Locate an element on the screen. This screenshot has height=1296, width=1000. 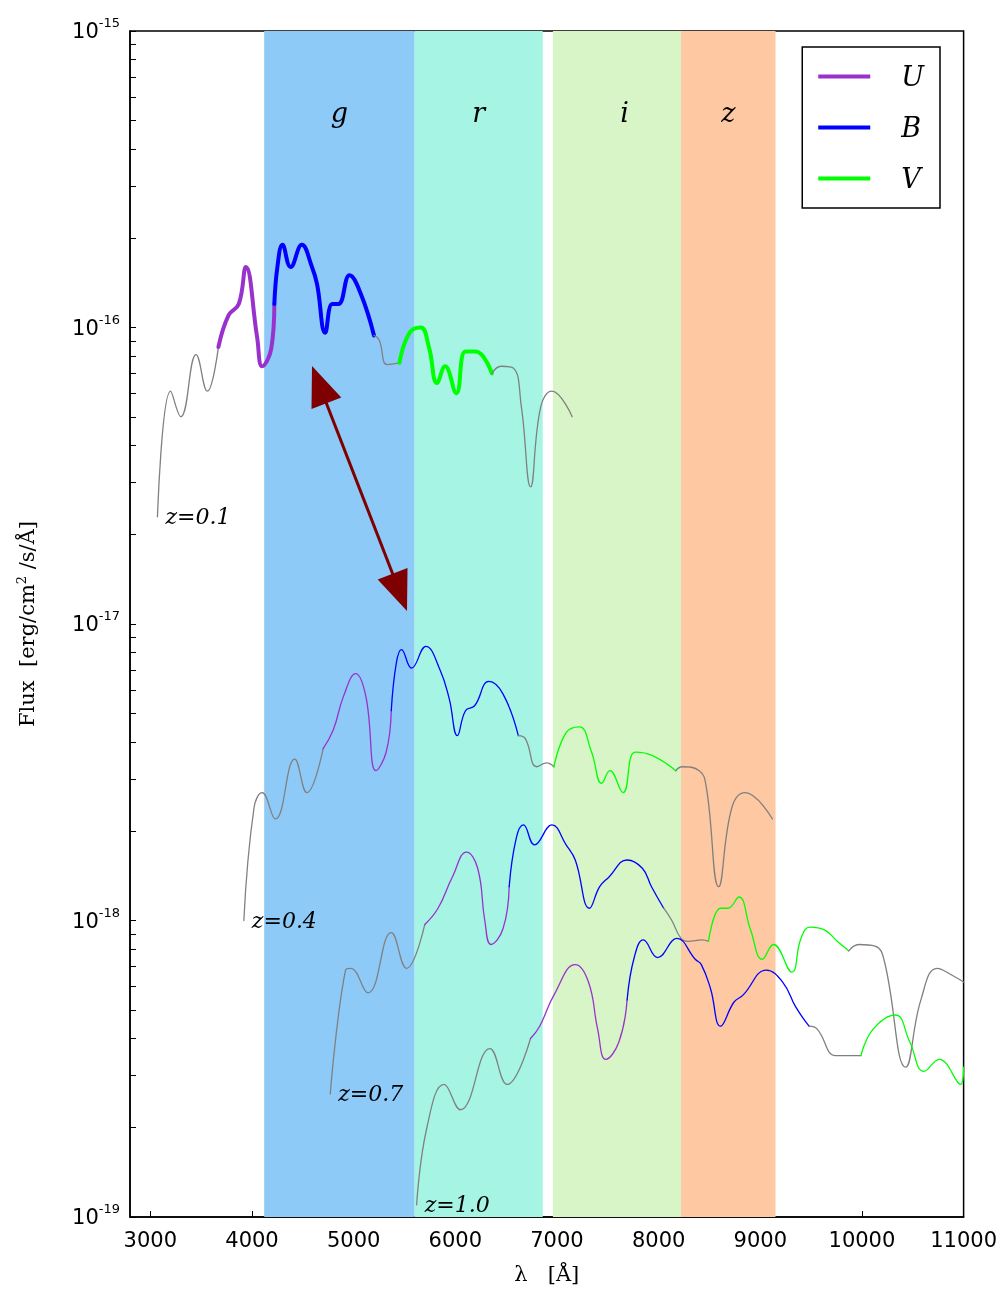
annotation: z=0.1 is located at coordinates (197, 517).